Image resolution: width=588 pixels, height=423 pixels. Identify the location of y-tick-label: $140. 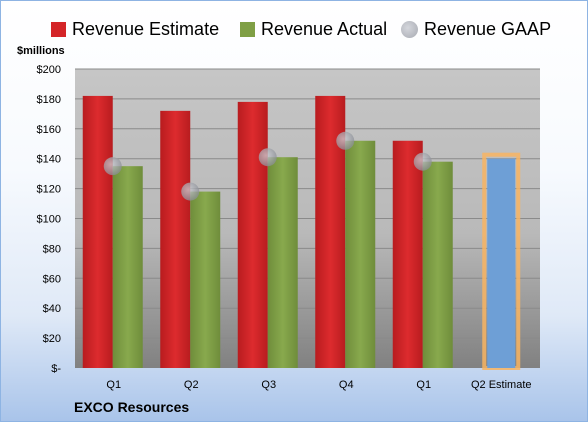
(49, 160).